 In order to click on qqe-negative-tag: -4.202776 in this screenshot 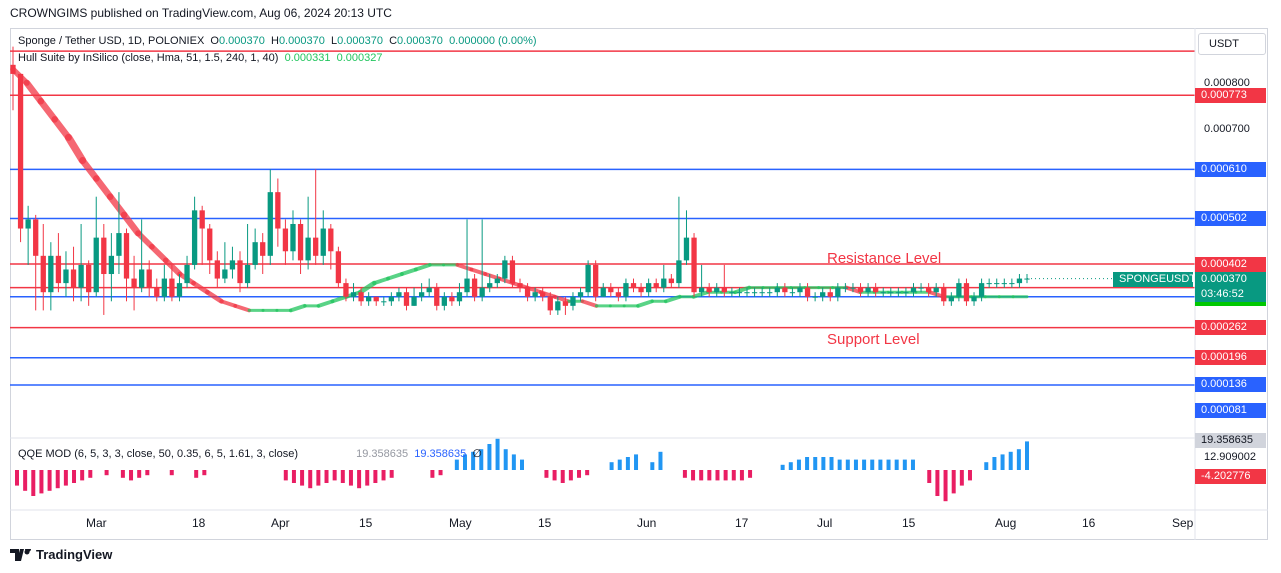, I will do `click(1230, 476)`.